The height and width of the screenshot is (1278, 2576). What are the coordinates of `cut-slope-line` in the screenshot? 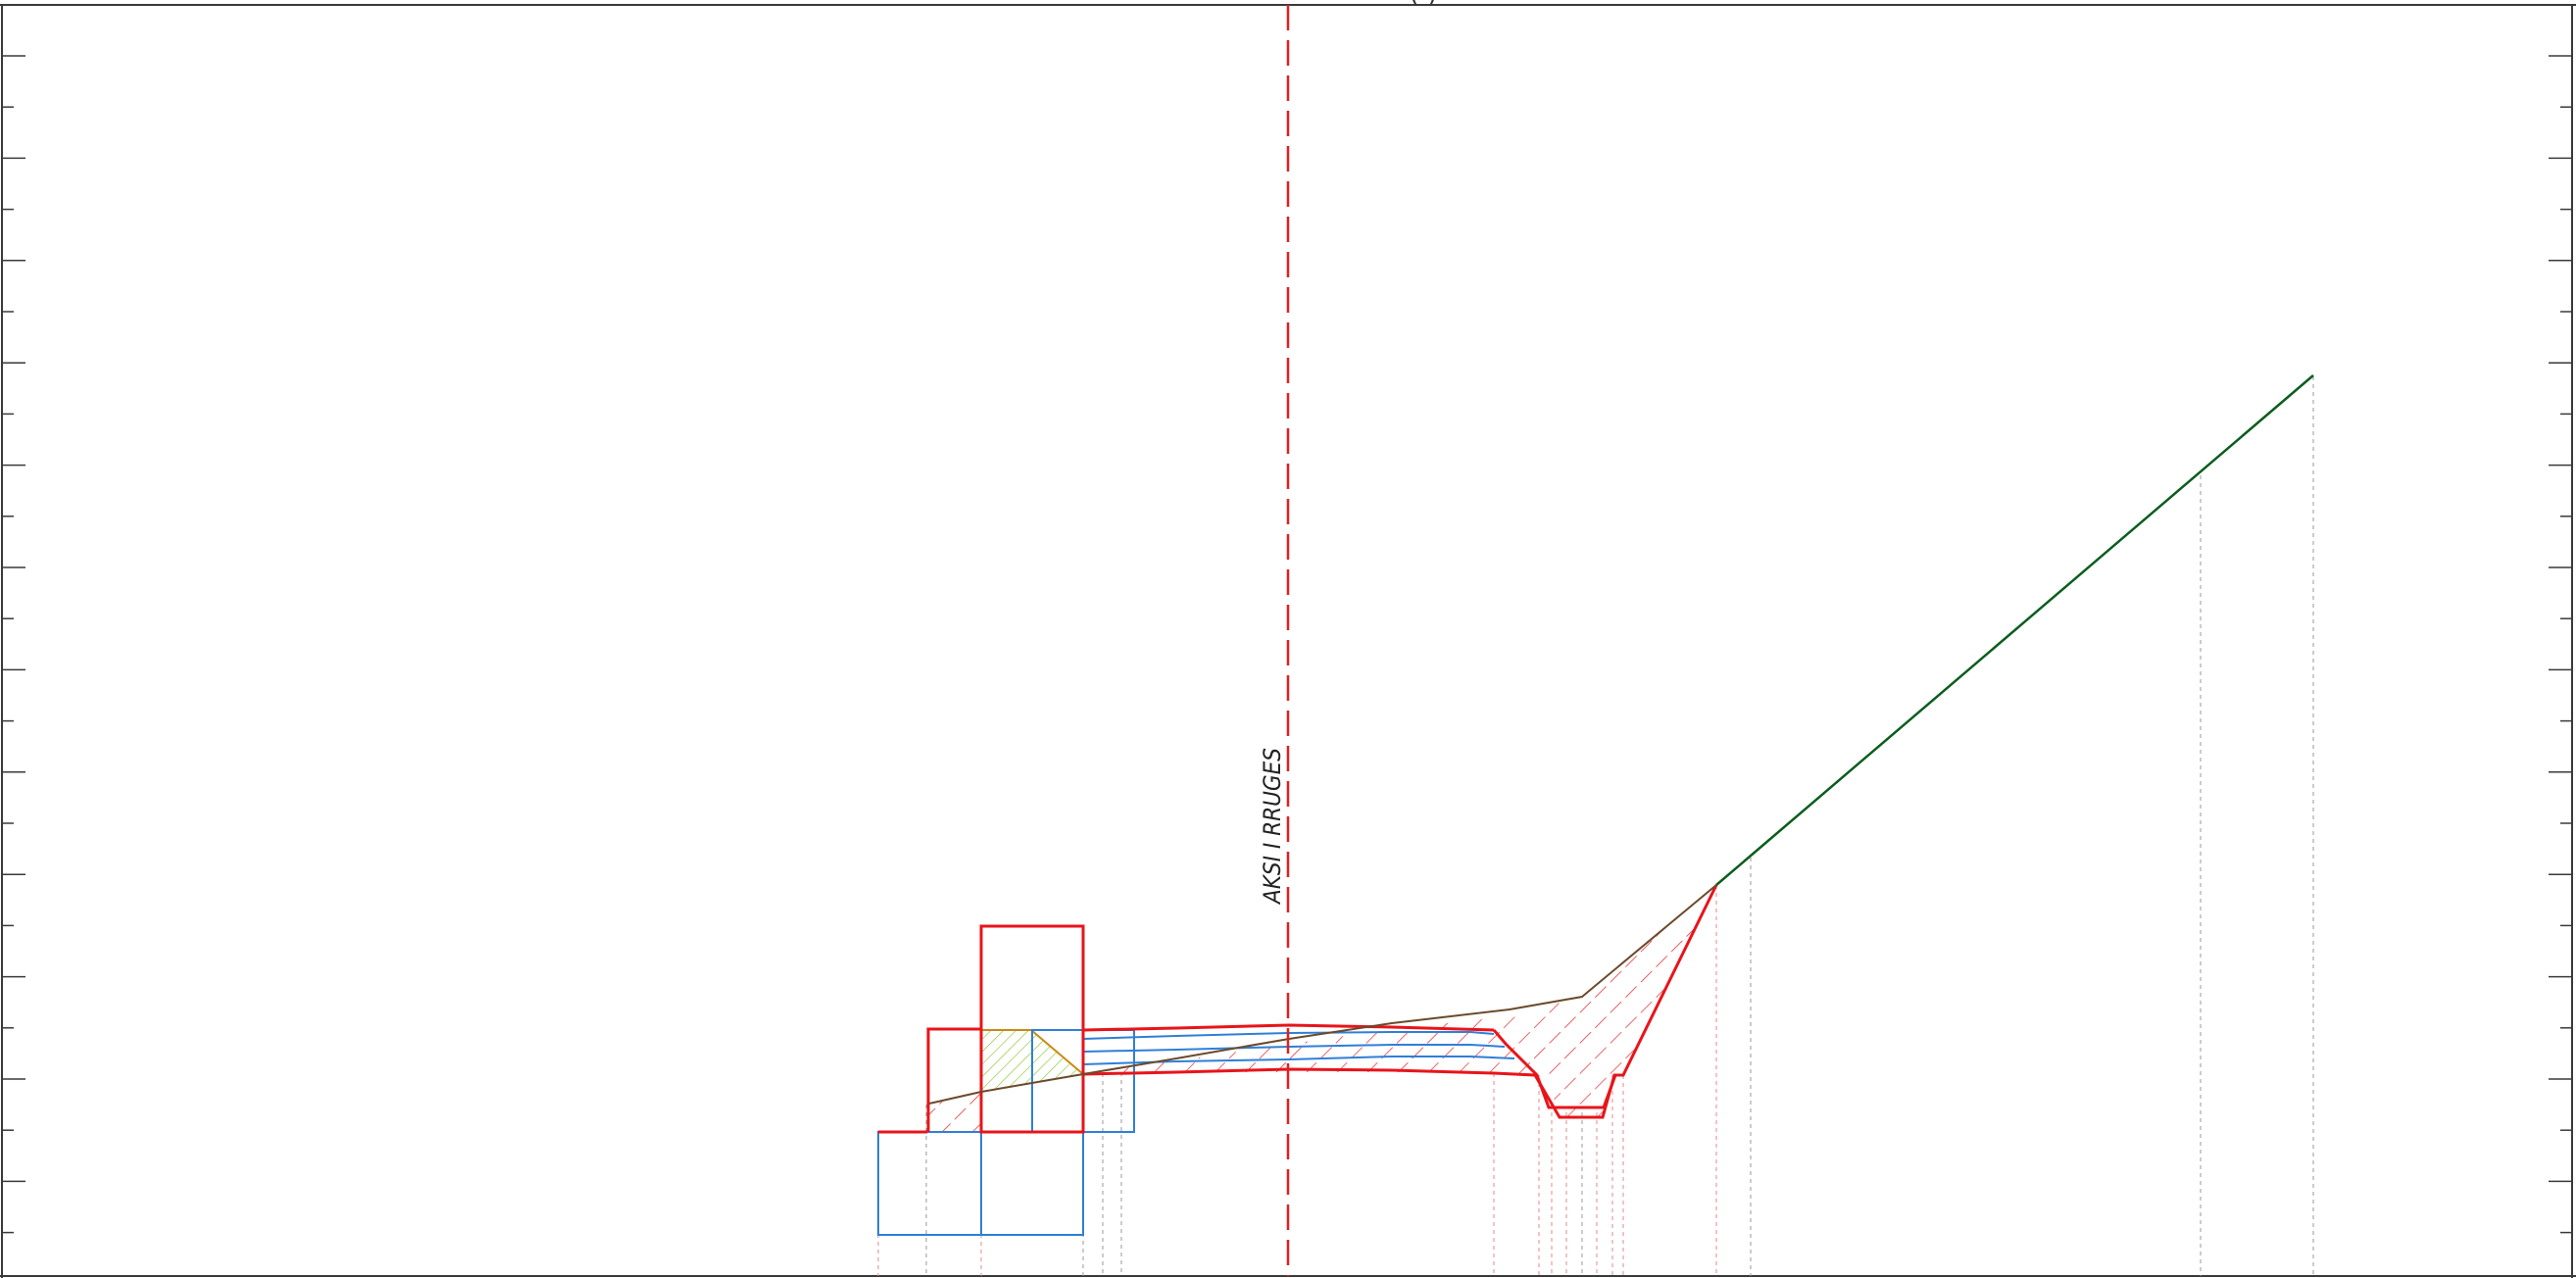 It's located at (2014, 630).